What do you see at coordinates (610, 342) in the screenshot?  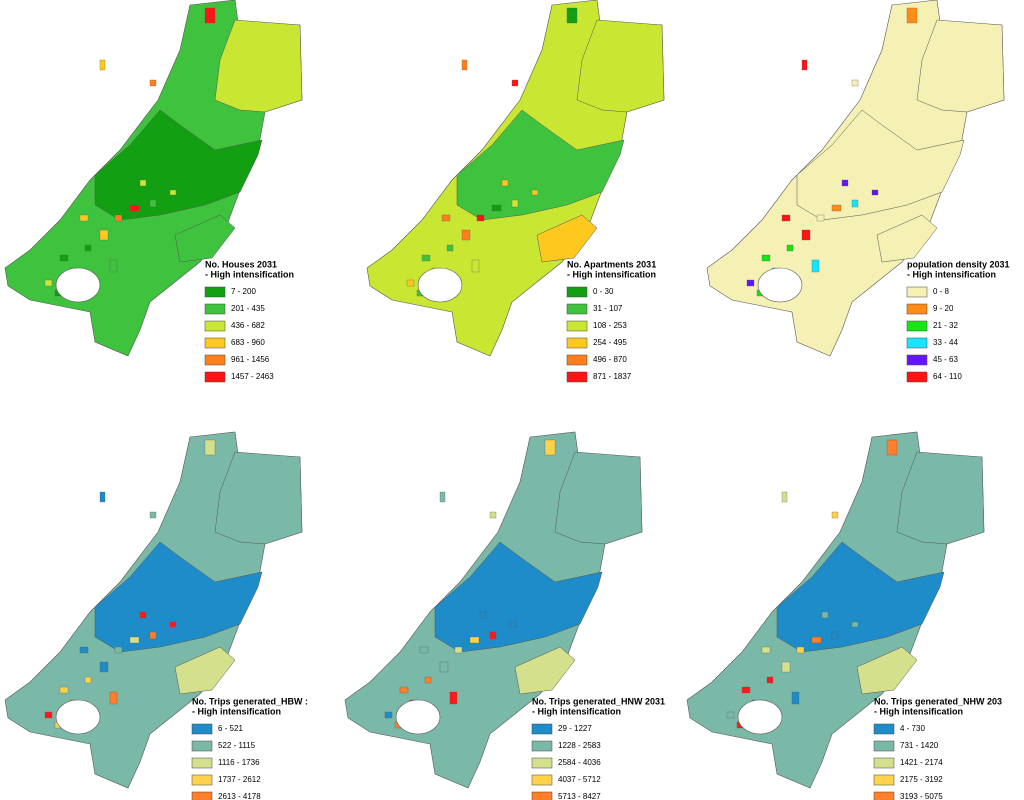 I see `legend-label: 254 - 495` at bounding box center [610, 342].